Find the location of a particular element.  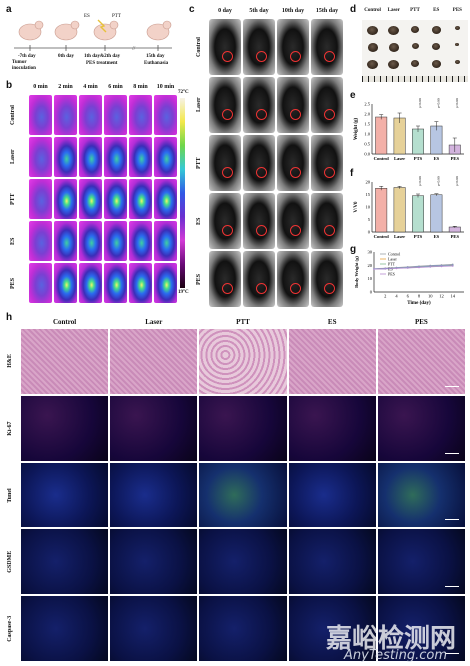

x-tick-label: ES is located at coordinates (437, 236).